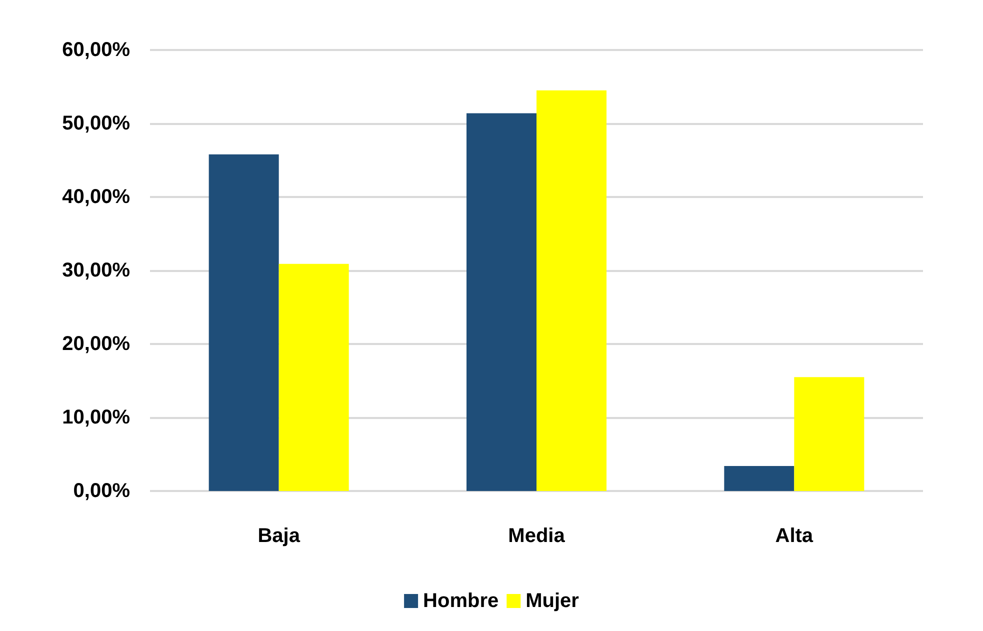 The height and width of the screenshot is (631, 983). I want to click on x-tick-label: Media, so click(537, 536).